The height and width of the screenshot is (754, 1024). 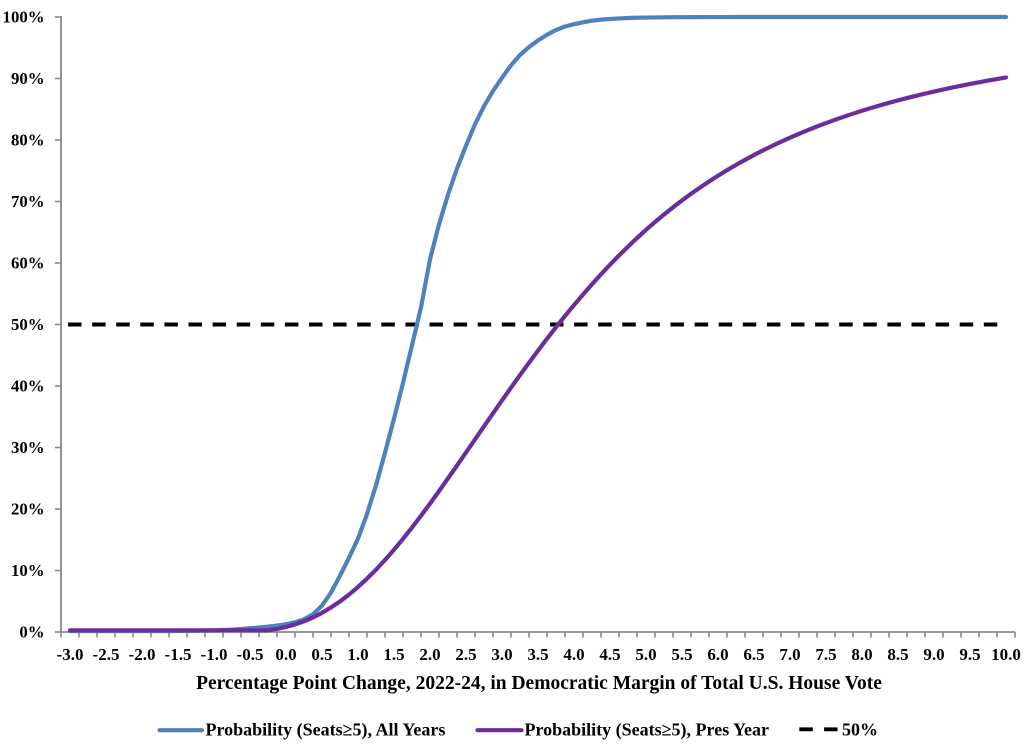 I want to click on svg-text: 0%, so click(x=31, y=631).